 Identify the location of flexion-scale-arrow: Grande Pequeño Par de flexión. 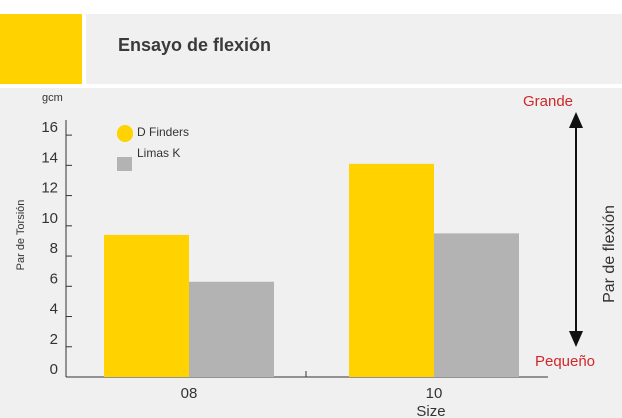
(570, 231).